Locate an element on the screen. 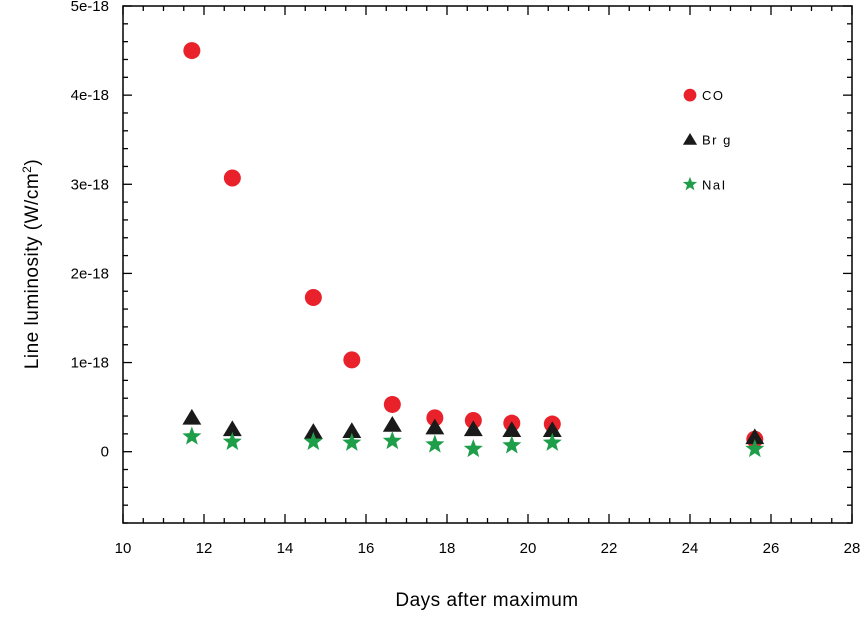  legend-marker-nai is located at coordinates (690, 183).